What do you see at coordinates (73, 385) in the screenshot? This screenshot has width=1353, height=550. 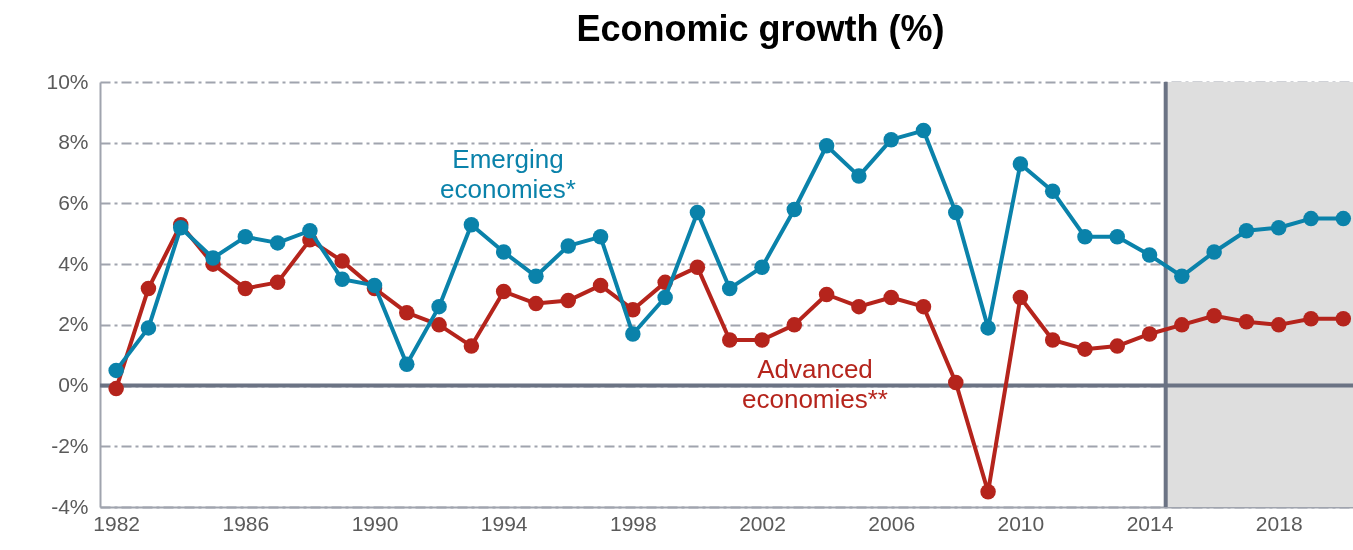 I see `y-tick-label: 0%` at bounding box center [73, 385].